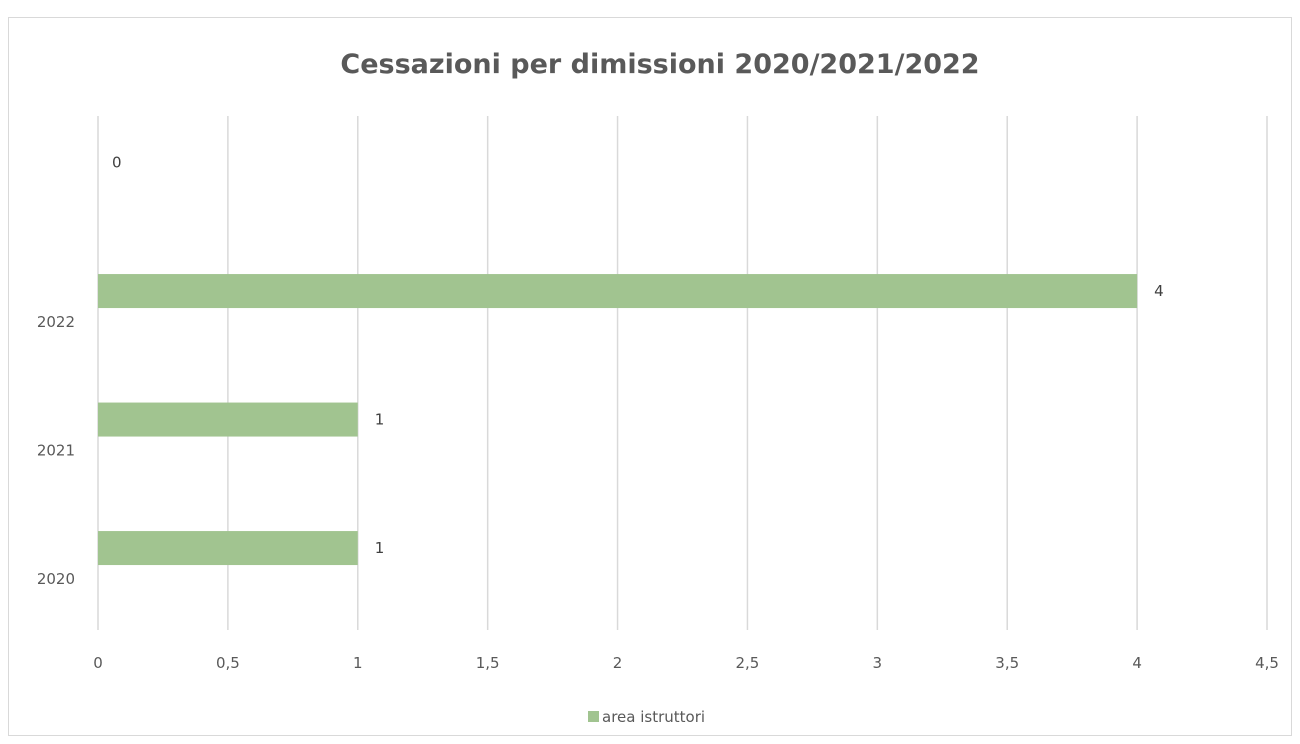  I want to click on data-label: 0, so click(117, 163).